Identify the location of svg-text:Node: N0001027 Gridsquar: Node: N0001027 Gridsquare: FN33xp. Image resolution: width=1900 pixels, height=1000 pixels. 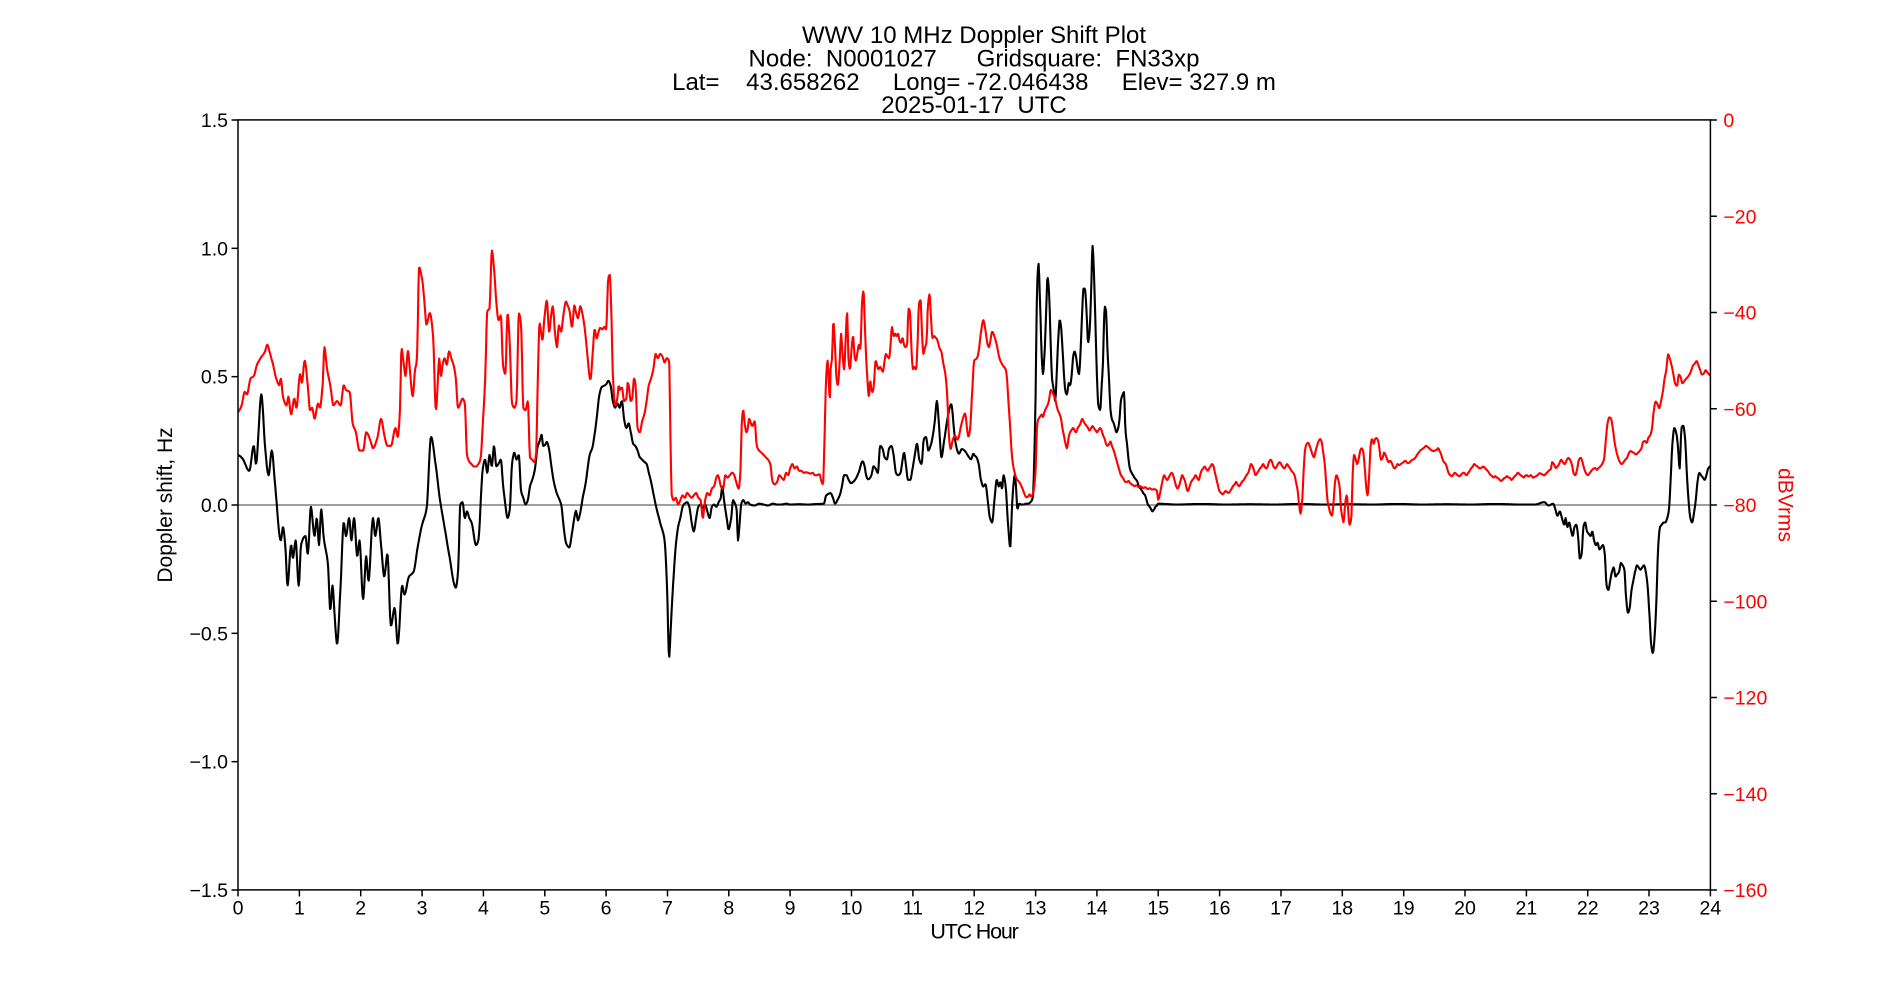
(974, 58).